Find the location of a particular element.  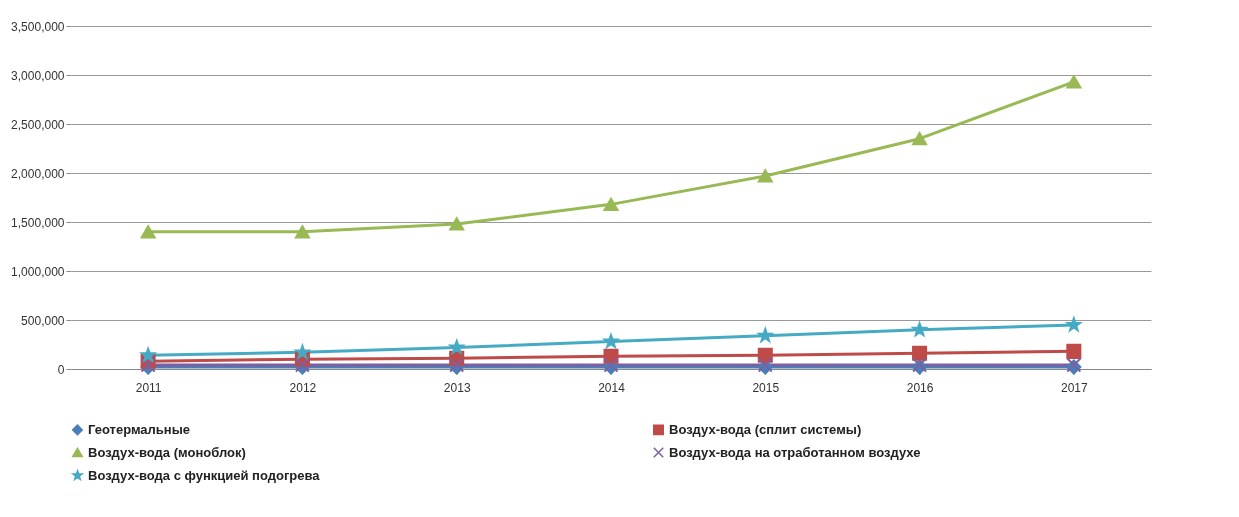

y-tick-label: 2,000,000 is located at coordinates (38, 173).